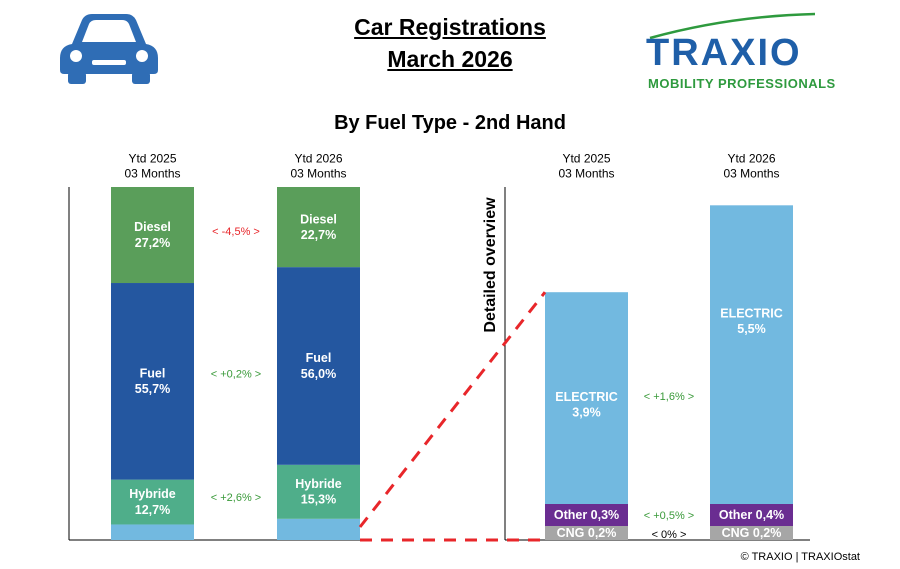  I want to click on bar-label: Fuel 56,0%, so click(318, 366).